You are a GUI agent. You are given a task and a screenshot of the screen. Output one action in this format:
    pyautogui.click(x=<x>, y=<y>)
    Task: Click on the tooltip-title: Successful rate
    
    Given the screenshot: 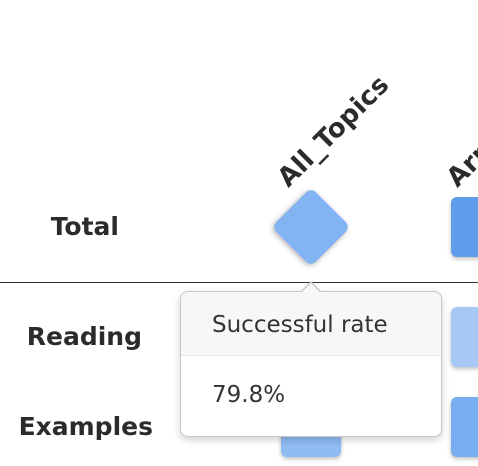 What is the action you would take?
    pyautogui.click(x=311, y=324)
    